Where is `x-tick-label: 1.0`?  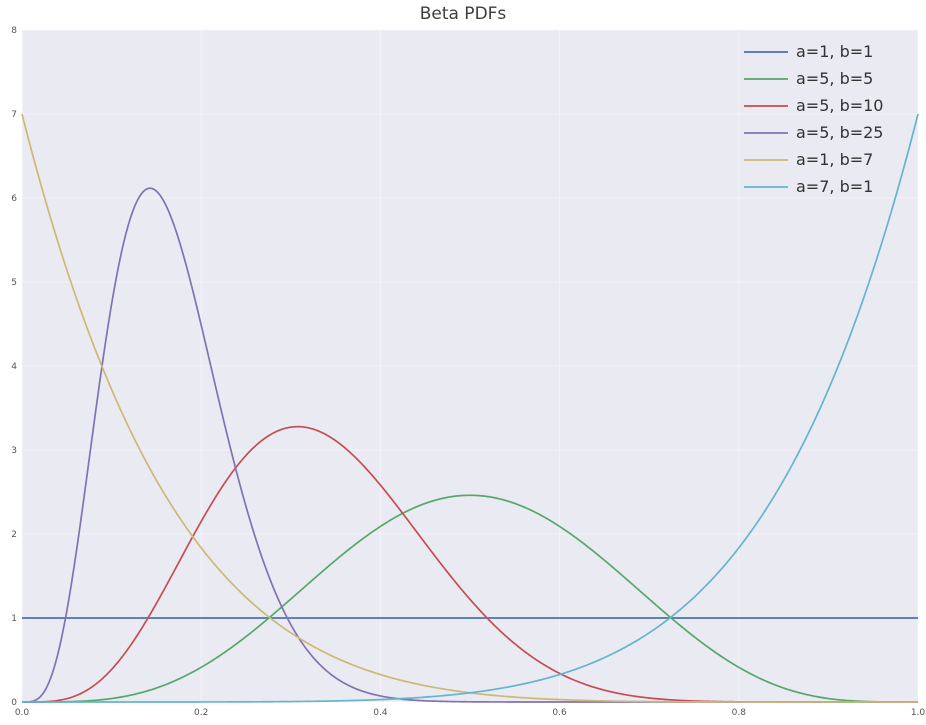
x-tick-label: 1.0 is located at coordinates (918, 713).